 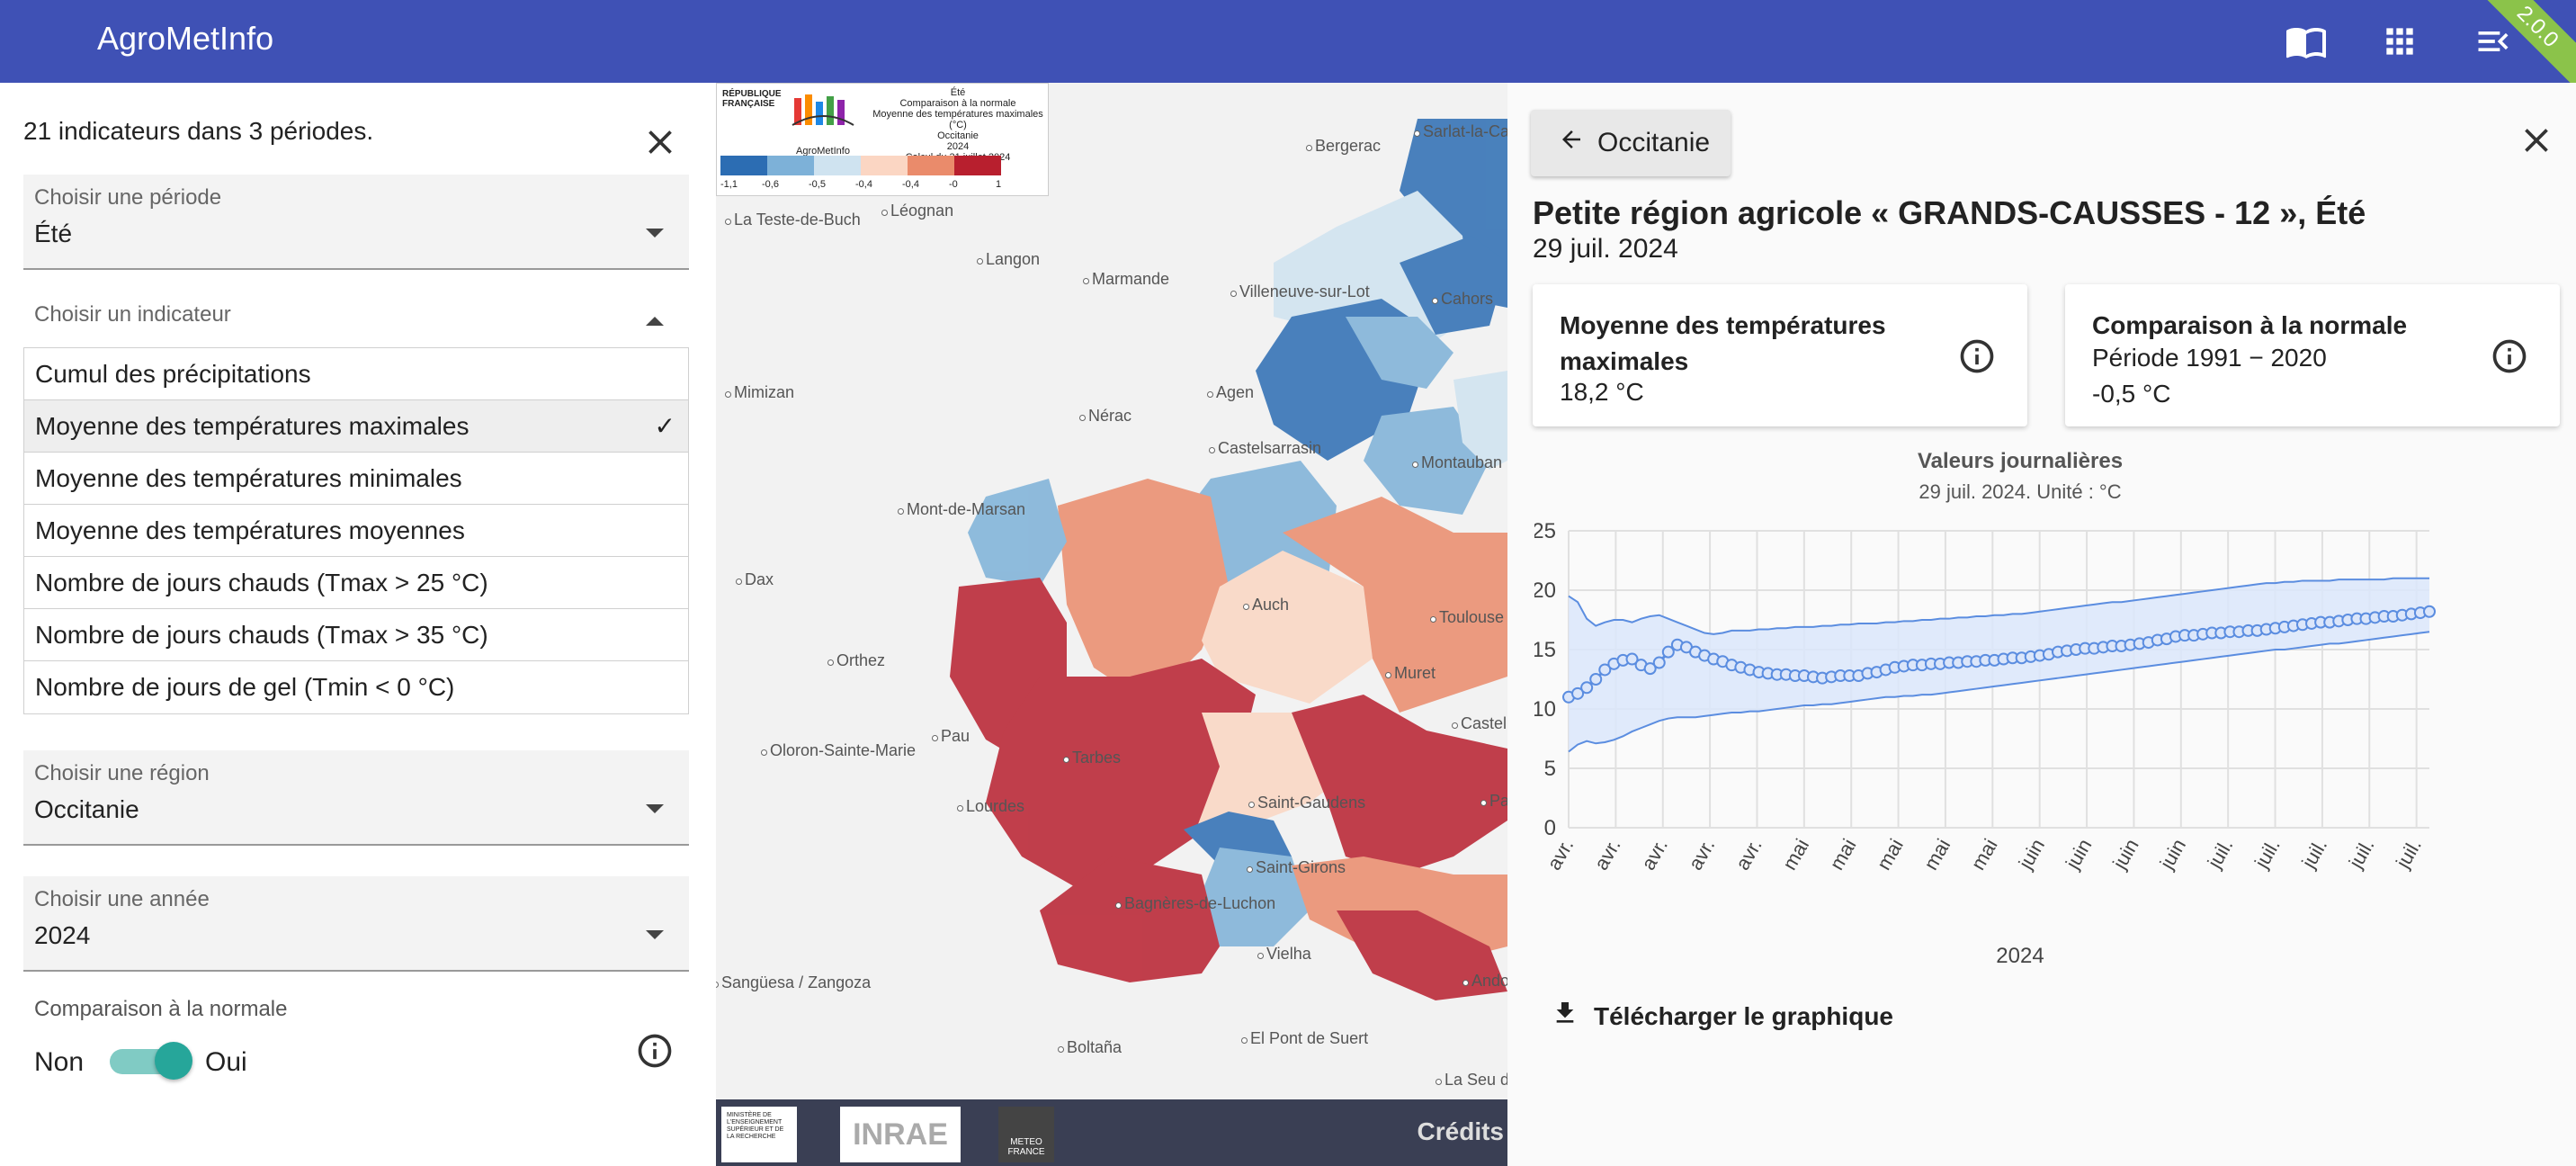 I want to click on place-name: Cahors, so click(x=1467, y=299).